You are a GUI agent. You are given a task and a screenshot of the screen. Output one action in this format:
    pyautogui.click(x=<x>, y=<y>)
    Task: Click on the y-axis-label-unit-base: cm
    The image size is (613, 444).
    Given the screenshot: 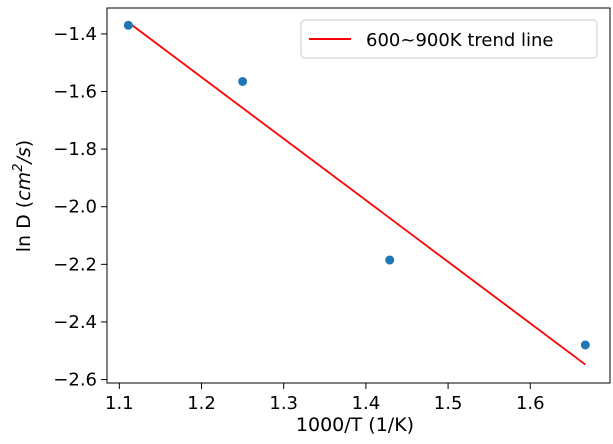 What is the action you would take?
    pyautogui.click(x=24, y=186)
    